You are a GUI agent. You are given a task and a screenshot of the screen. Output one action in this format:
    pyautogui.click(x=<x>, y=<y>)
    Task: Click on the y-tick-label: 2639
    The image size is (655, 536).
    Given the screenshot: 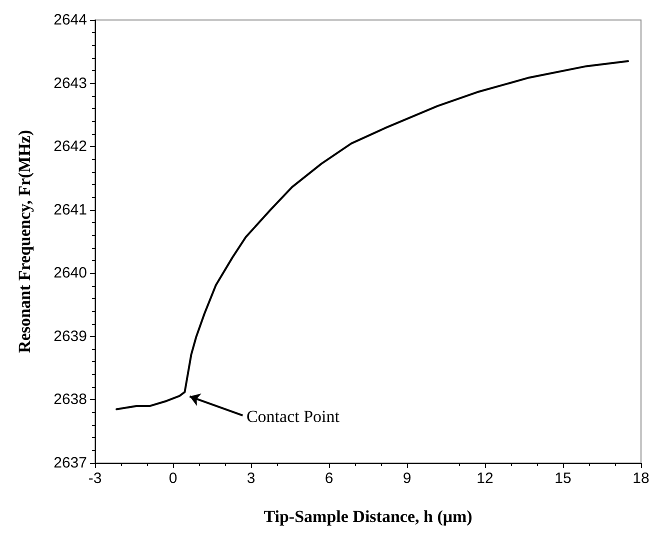 What is the action you would take?
    pyautogui.click(x=70, y=336)
    